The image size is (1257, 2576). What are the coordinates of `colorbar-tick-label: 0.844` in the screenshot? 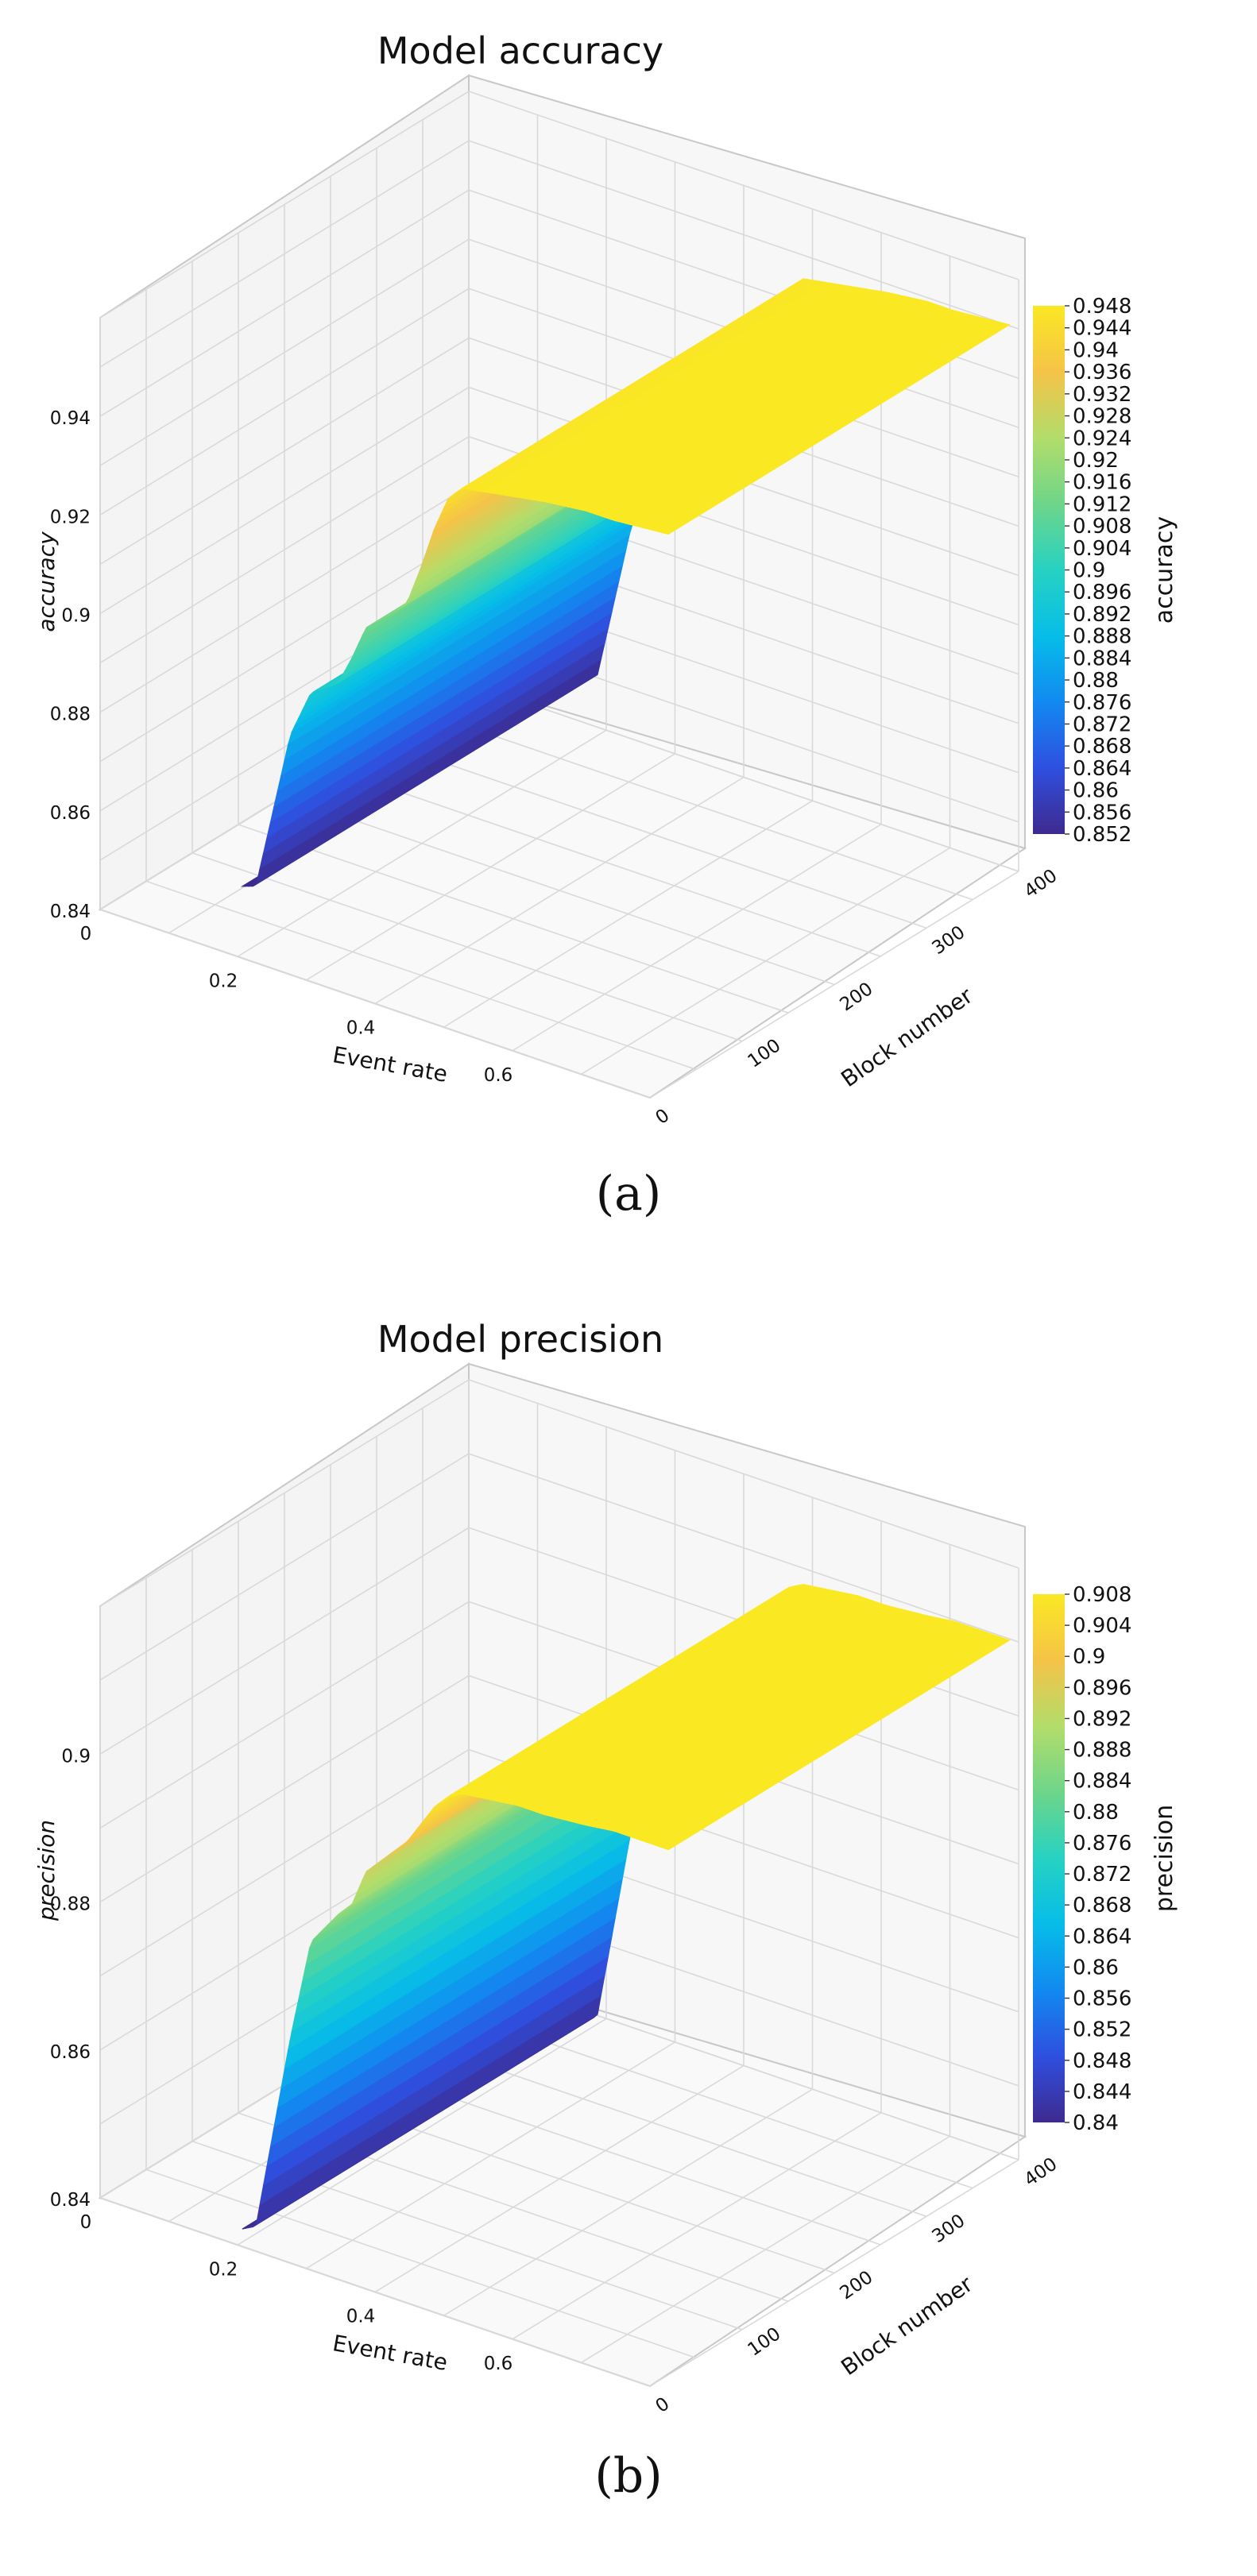 It's located at (1102, 2092).